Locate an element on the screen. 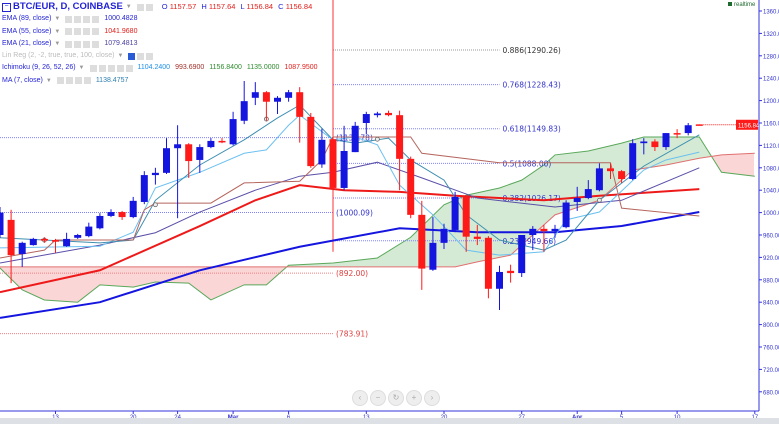 The image size is (779, 424). y-tick-label: 880.00 is located at coordinates (771, 281).